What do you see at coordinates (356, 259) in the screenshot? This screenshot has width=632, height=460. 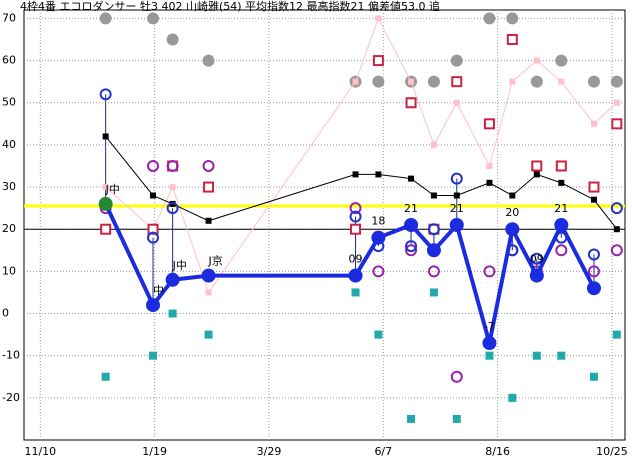 I see `value-label: 09` at bounding box center [356, 259].